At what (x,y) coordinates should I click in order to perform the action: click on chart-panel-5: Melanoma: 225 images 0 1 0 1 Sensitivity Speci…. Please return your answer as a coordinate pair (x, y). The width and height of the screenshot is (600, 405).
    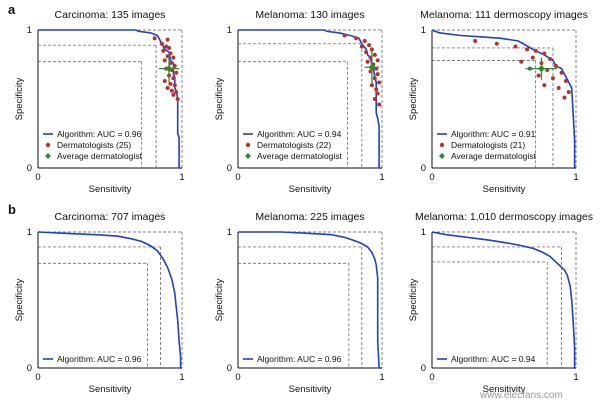
    Looking at the image, I should click on (299, 303).